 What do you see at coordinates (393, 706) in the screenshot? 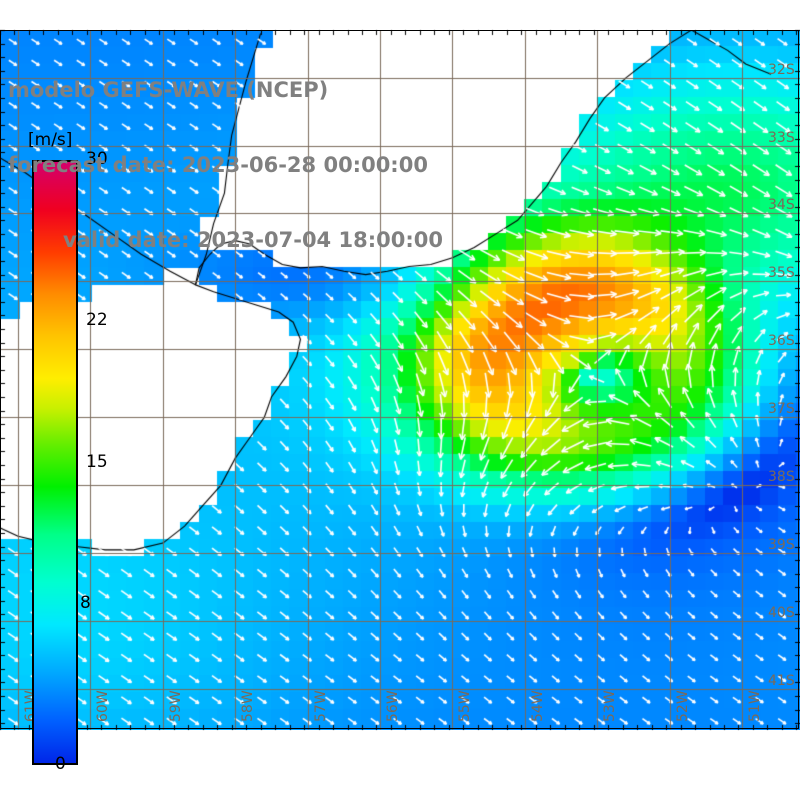
I see `lon-label-56W: 56W` at bounding box center [393, 706].